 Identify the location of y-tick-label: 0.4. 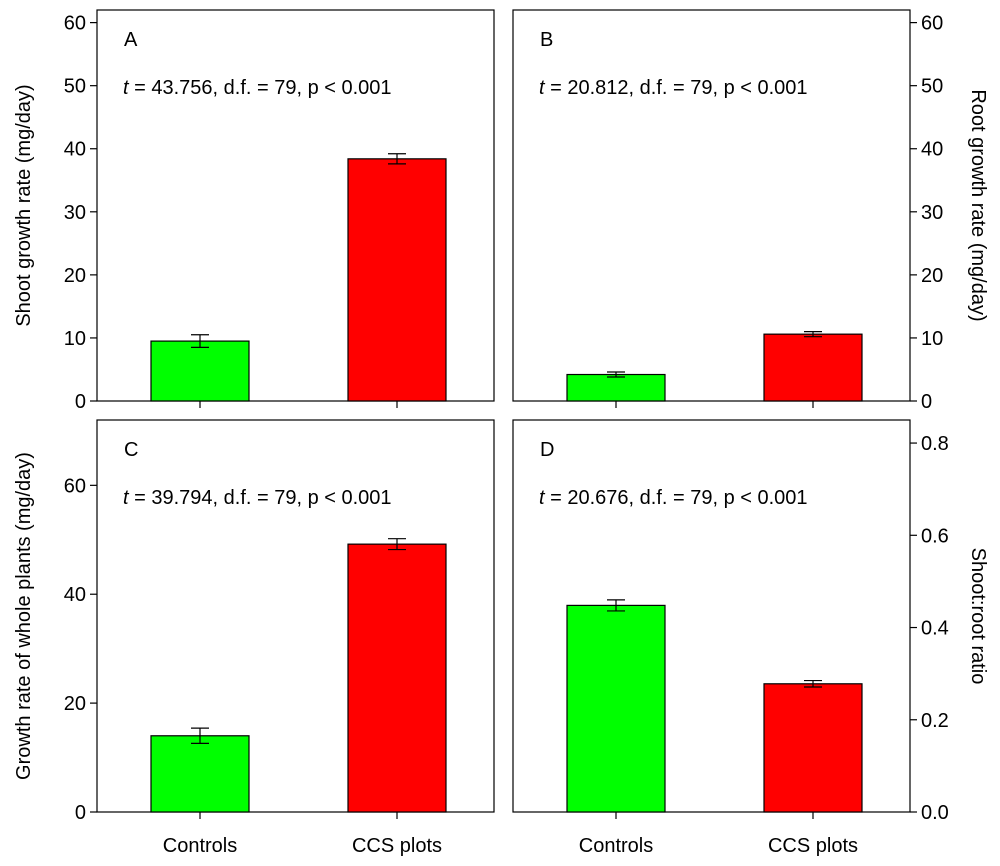
(935, 629).